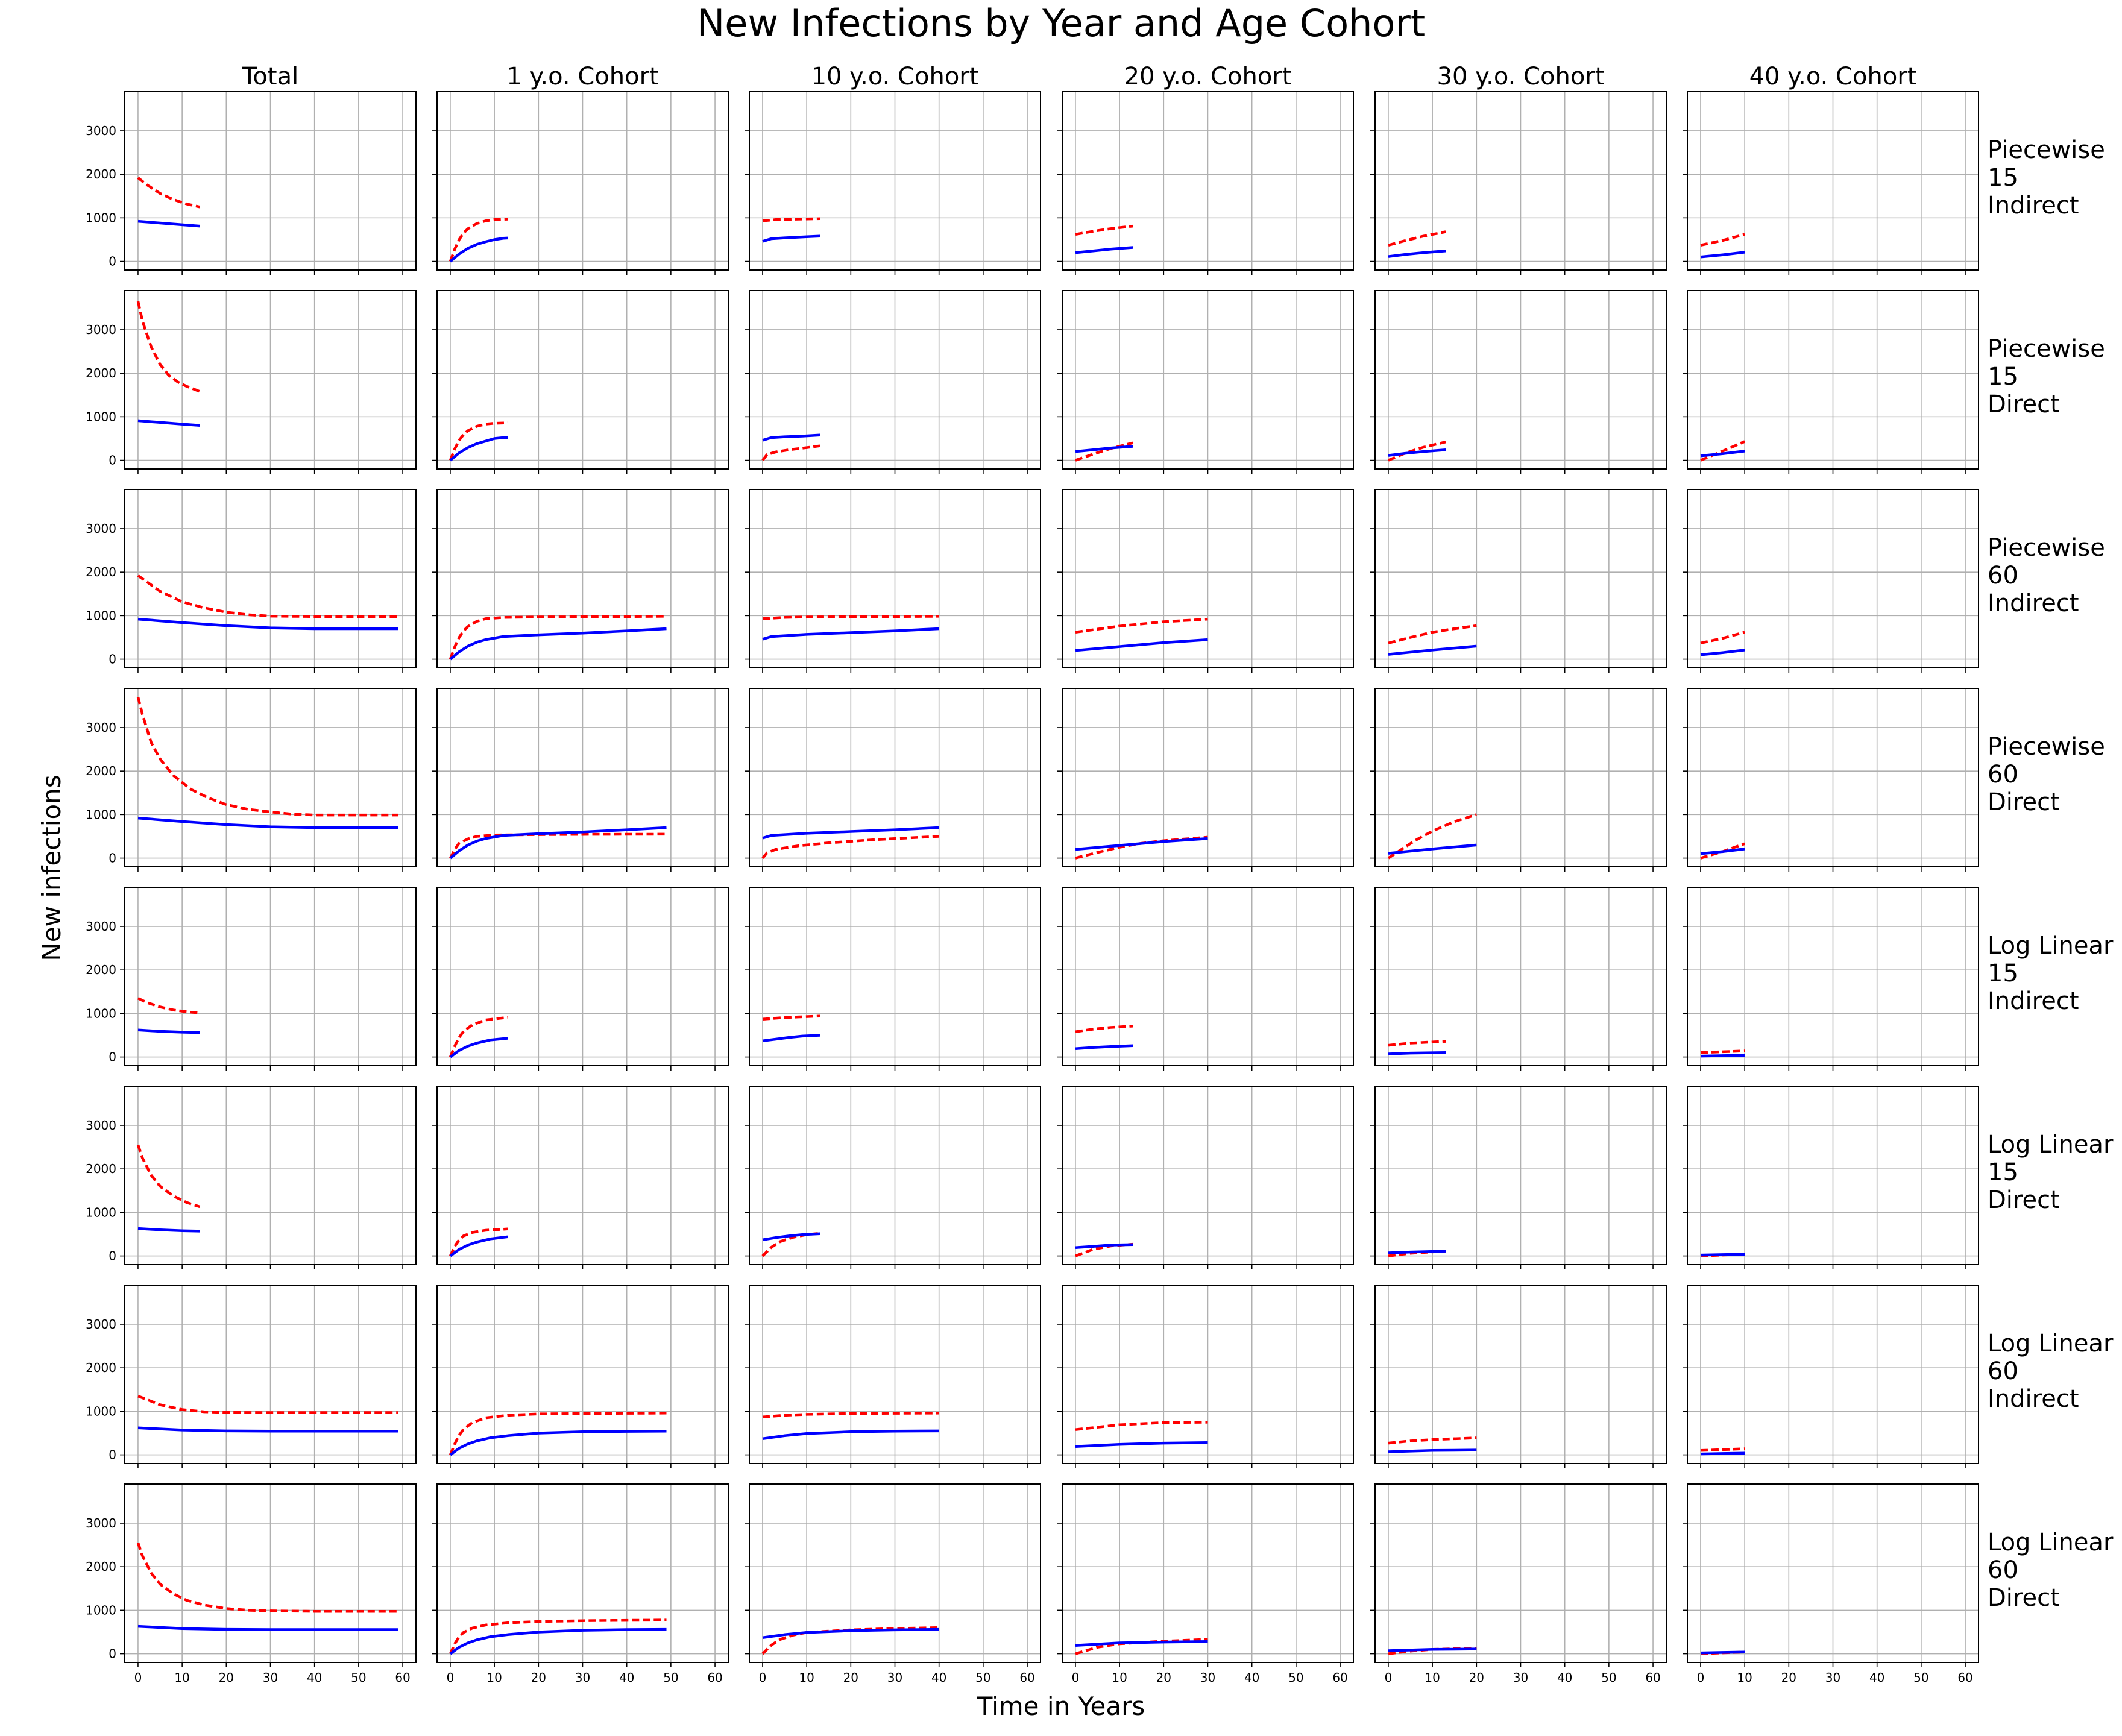 This screenshot has width=2122, height=1736. I want to click on panel-r4-c2, so click(893, 979).